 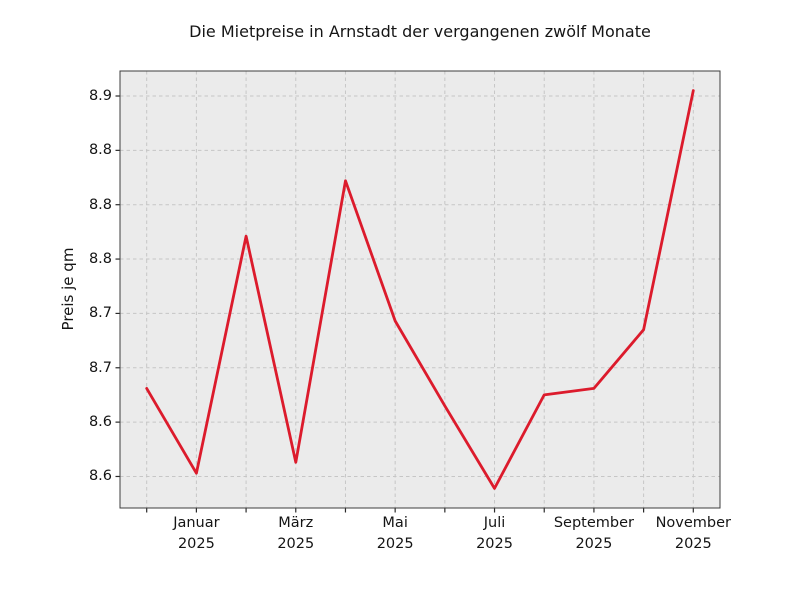 What do you see at coordinates (296, 534) in the screenshot?
I see `x-tick-label: März 2025` at bounding box center [296, 534].